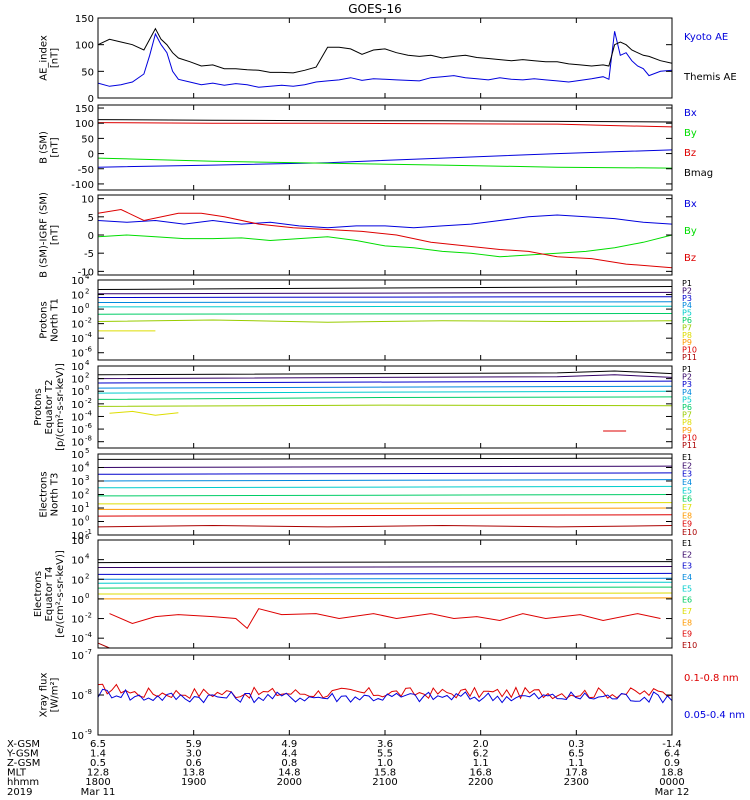 The image size is (750, 800). What do you see at coordinates (385, 515) in the screenshot?
I see `series-electrons_t3-e9` at bounding box center [385, 515].